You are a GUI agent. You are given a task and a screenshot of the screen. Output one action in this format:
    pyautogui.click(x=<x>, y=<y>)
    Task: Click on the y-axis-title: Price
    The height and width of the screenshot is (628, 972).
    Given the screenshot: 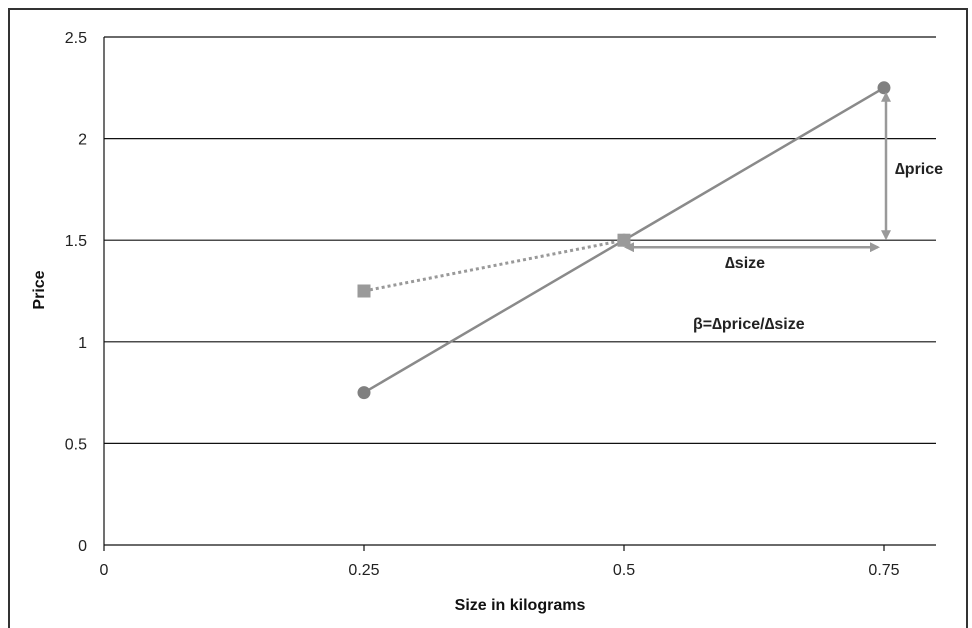 What is the action you would take?
    pyautogui.click(x=39, y=289)
    